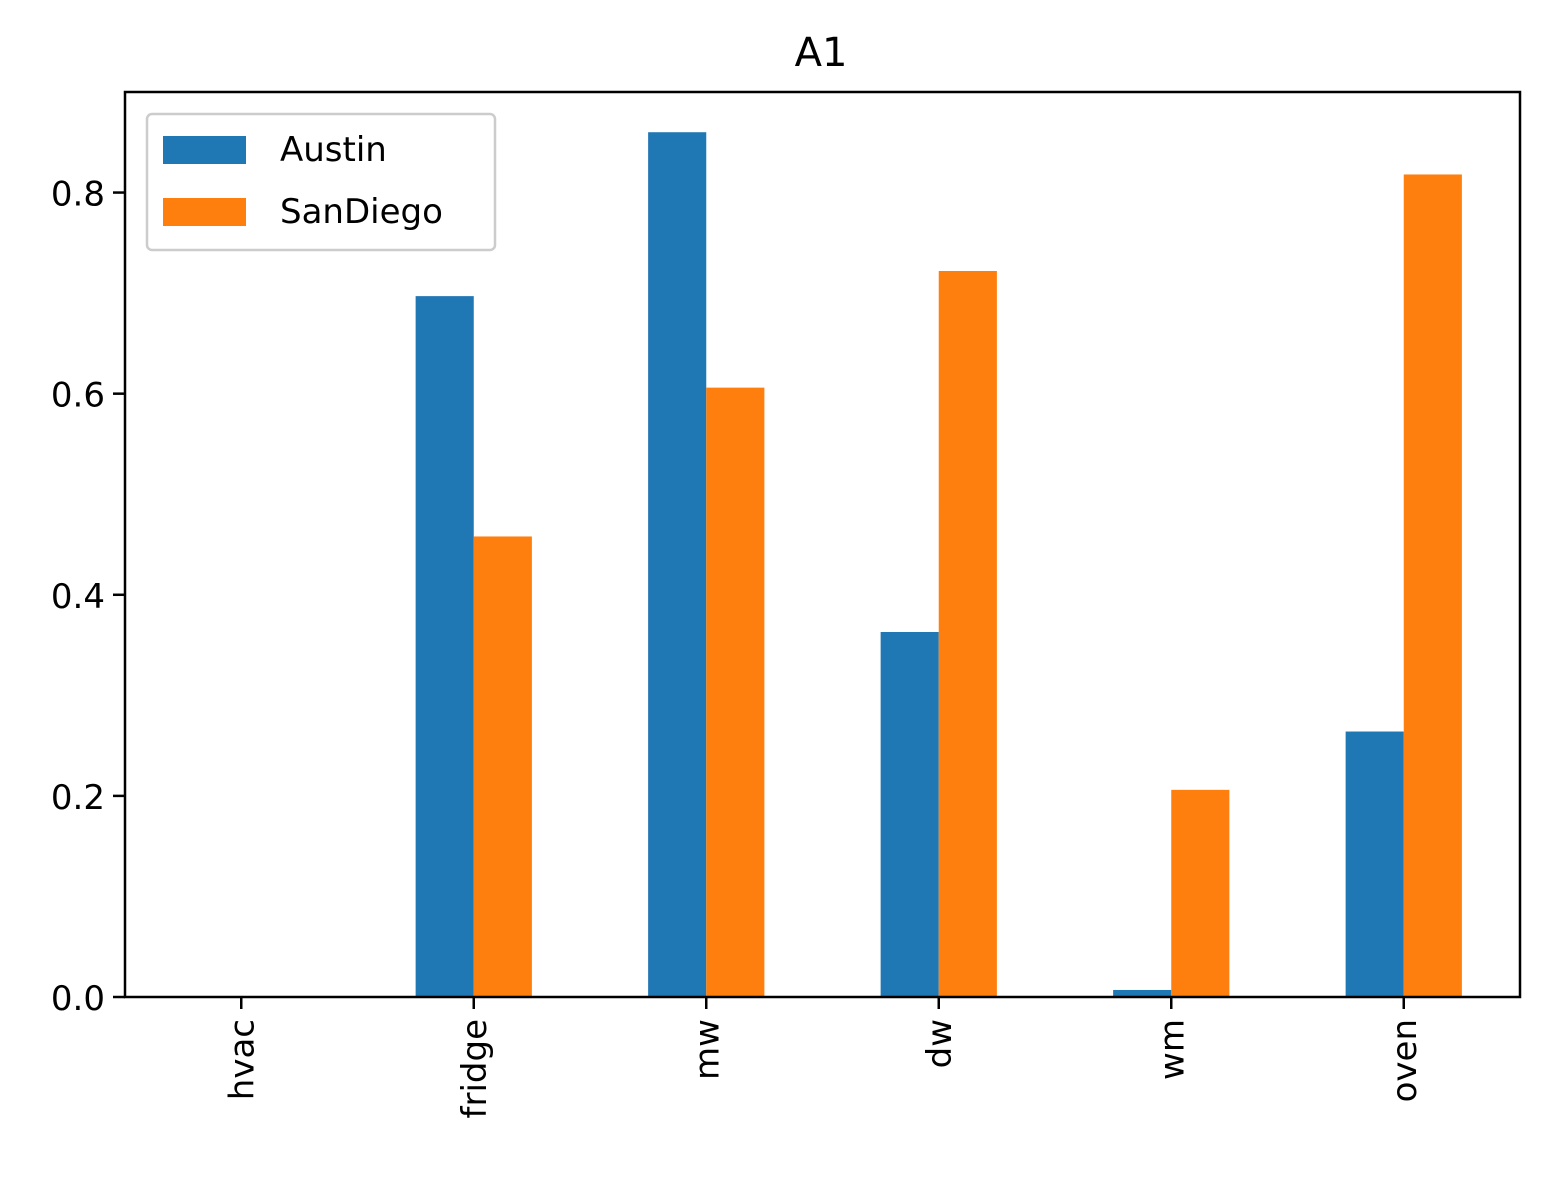 The width and height of the screenshot is (1553, 1184). Describe the element at coordinates (823, 1057) in the screenshot. I see `x-axis: hvac fridge mw dw wm oven` at that location.